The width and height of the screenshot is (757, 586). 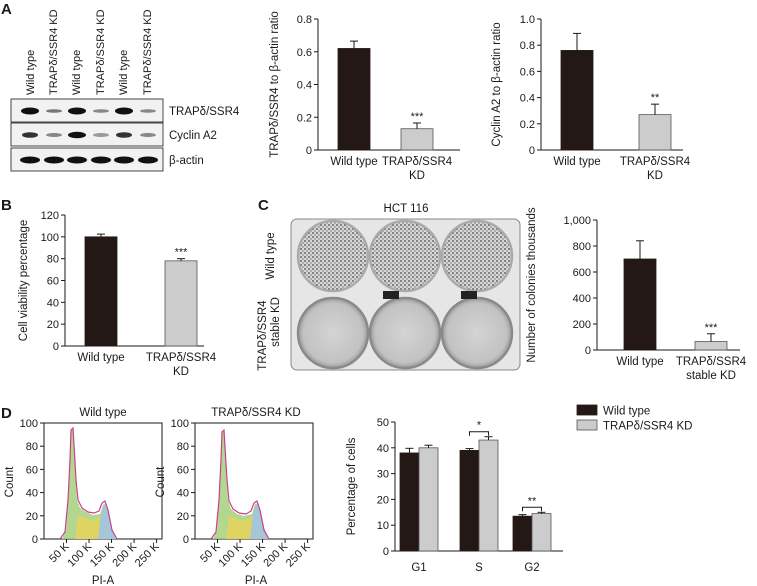 I want to click on y-axis-label: TRAPδ/SSR4 to β-actin ratio, so click(x=275, y=84).